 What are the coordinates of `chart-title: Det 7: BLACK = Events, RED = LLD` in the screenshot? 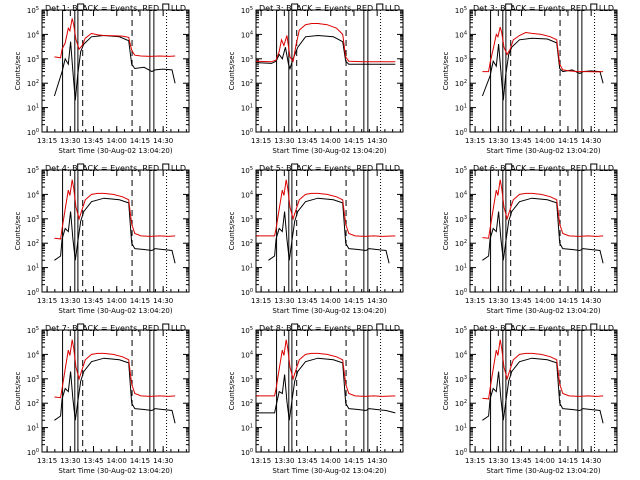 It's located at (115, 328).